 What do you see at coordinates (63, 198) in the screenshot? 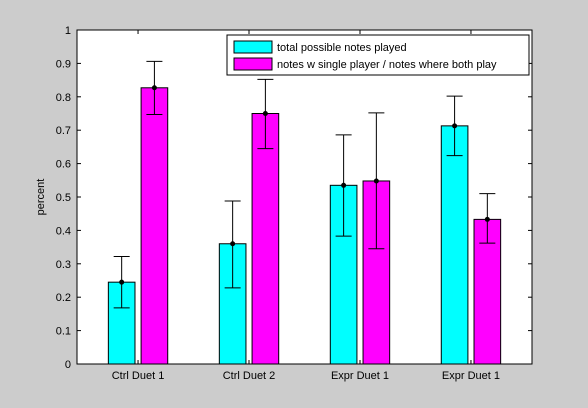
I see `y-tick-label-5: 0.5` at bounding box center [63, 198].